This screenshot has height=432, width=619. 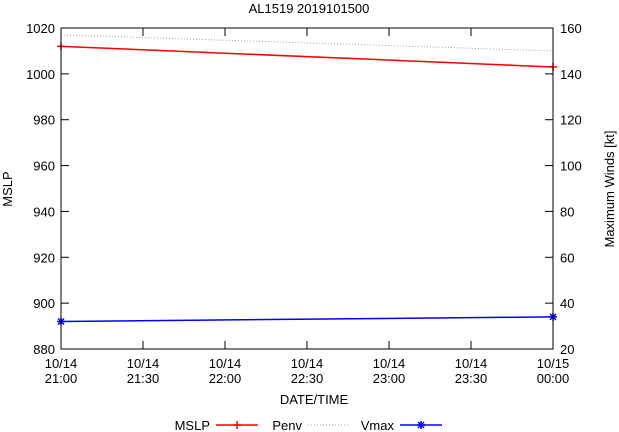 What do you see at coordinates (44, 211) in the screenshot?
I see `y-tick-label: 940` at bounding box center [44, 211].